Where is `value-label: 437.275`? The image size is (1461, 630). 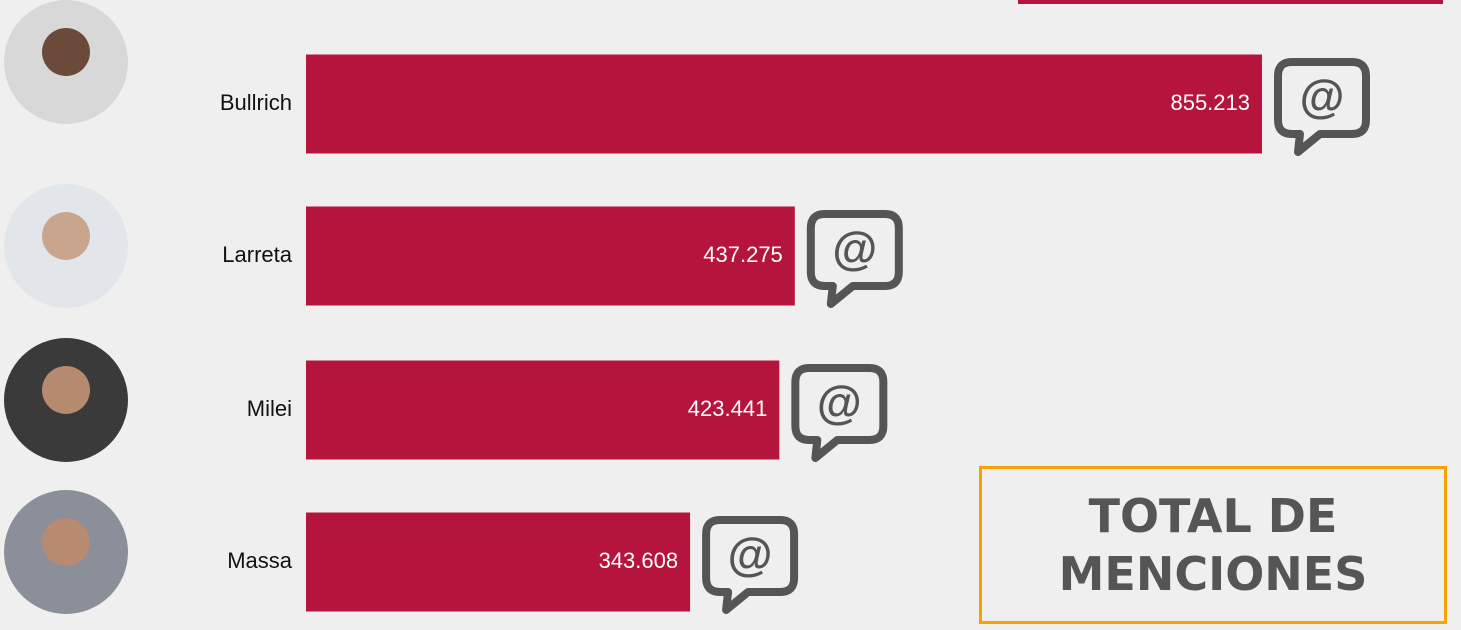
value-label: 437.275 is located at coordinates (743, 254).